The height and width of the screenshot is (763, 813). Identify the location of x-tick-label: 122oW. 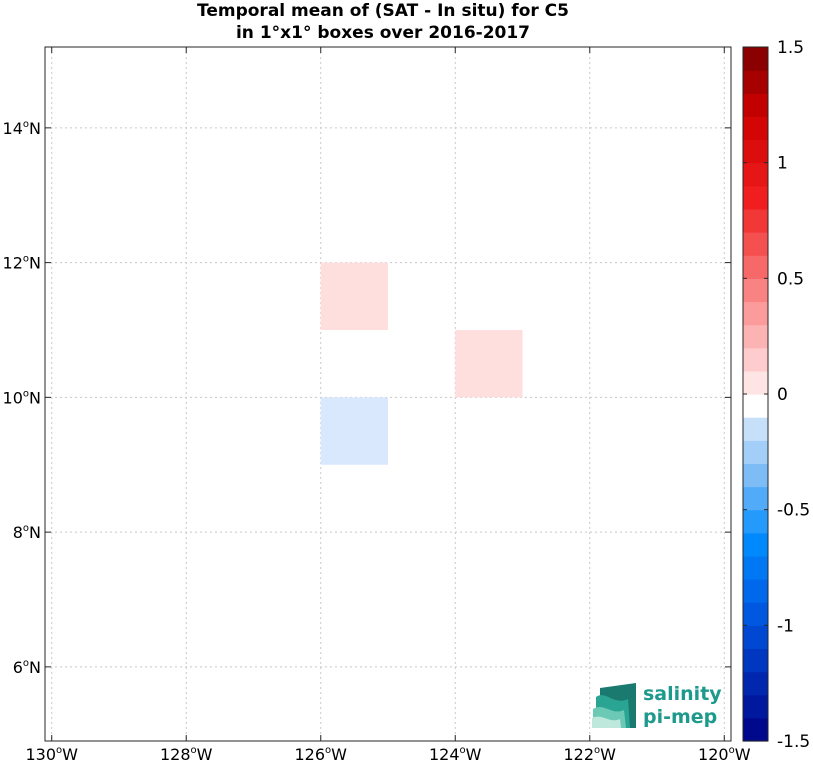
(590, 754).